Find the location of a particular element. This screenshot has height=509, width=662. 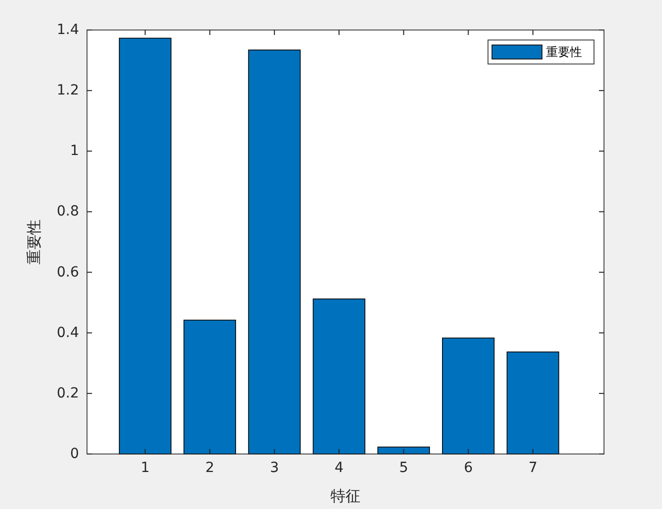

x-tick-label: 7 is located at coordinates (533, 468).